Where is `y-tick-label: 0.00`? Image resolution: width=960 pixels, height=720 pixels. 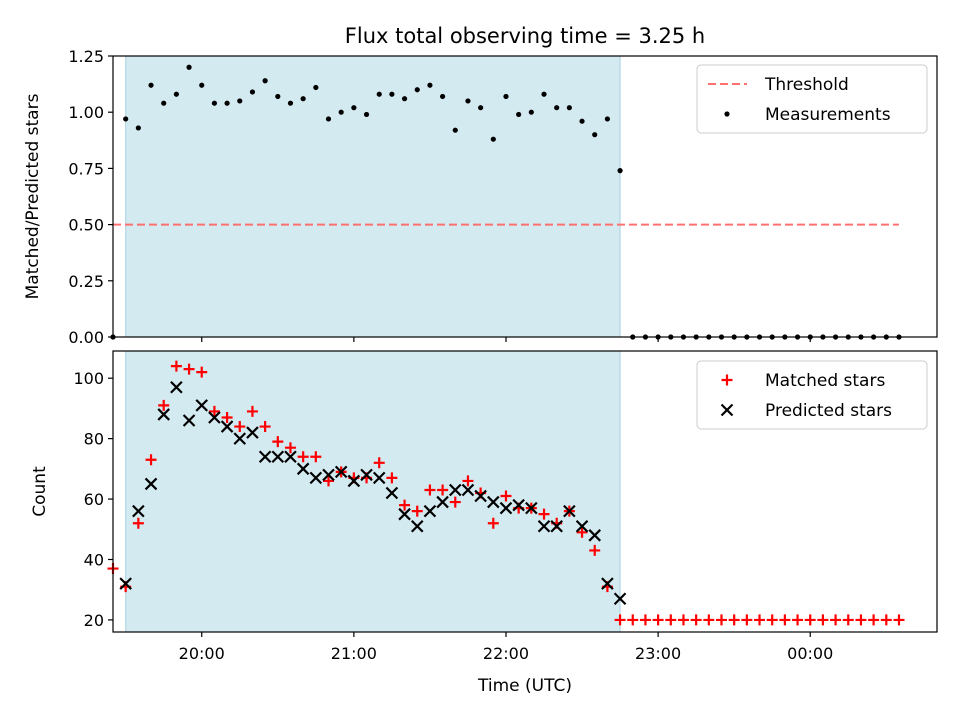 y-tick-label: 0.00 is located at coordinates (86, 337).